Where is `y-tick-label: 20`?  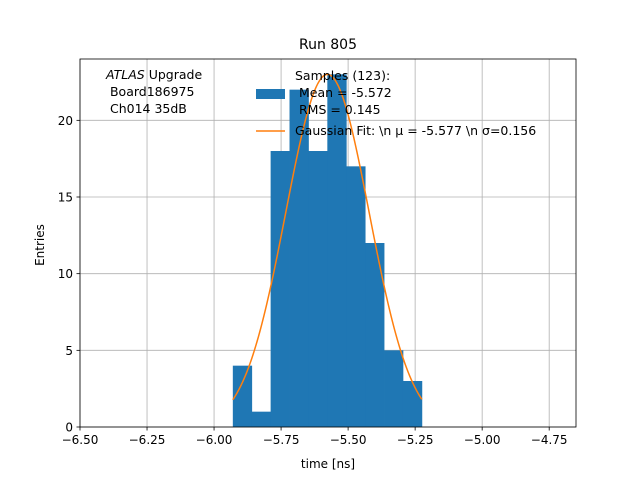 y-tick-label: 20 is located at coordinates (65, 121).